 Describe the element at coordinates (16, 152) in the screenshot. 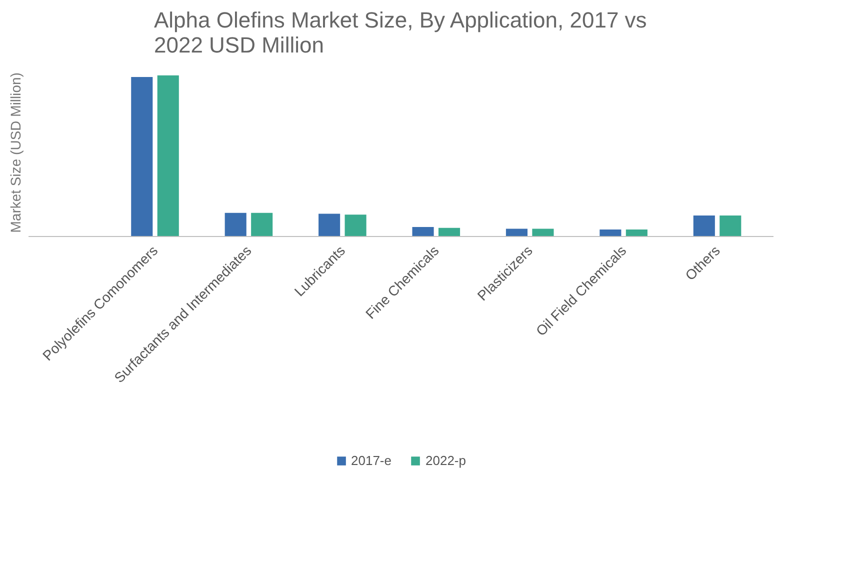

I see `y-axis-title: Market Size (USD Million)` at that location.